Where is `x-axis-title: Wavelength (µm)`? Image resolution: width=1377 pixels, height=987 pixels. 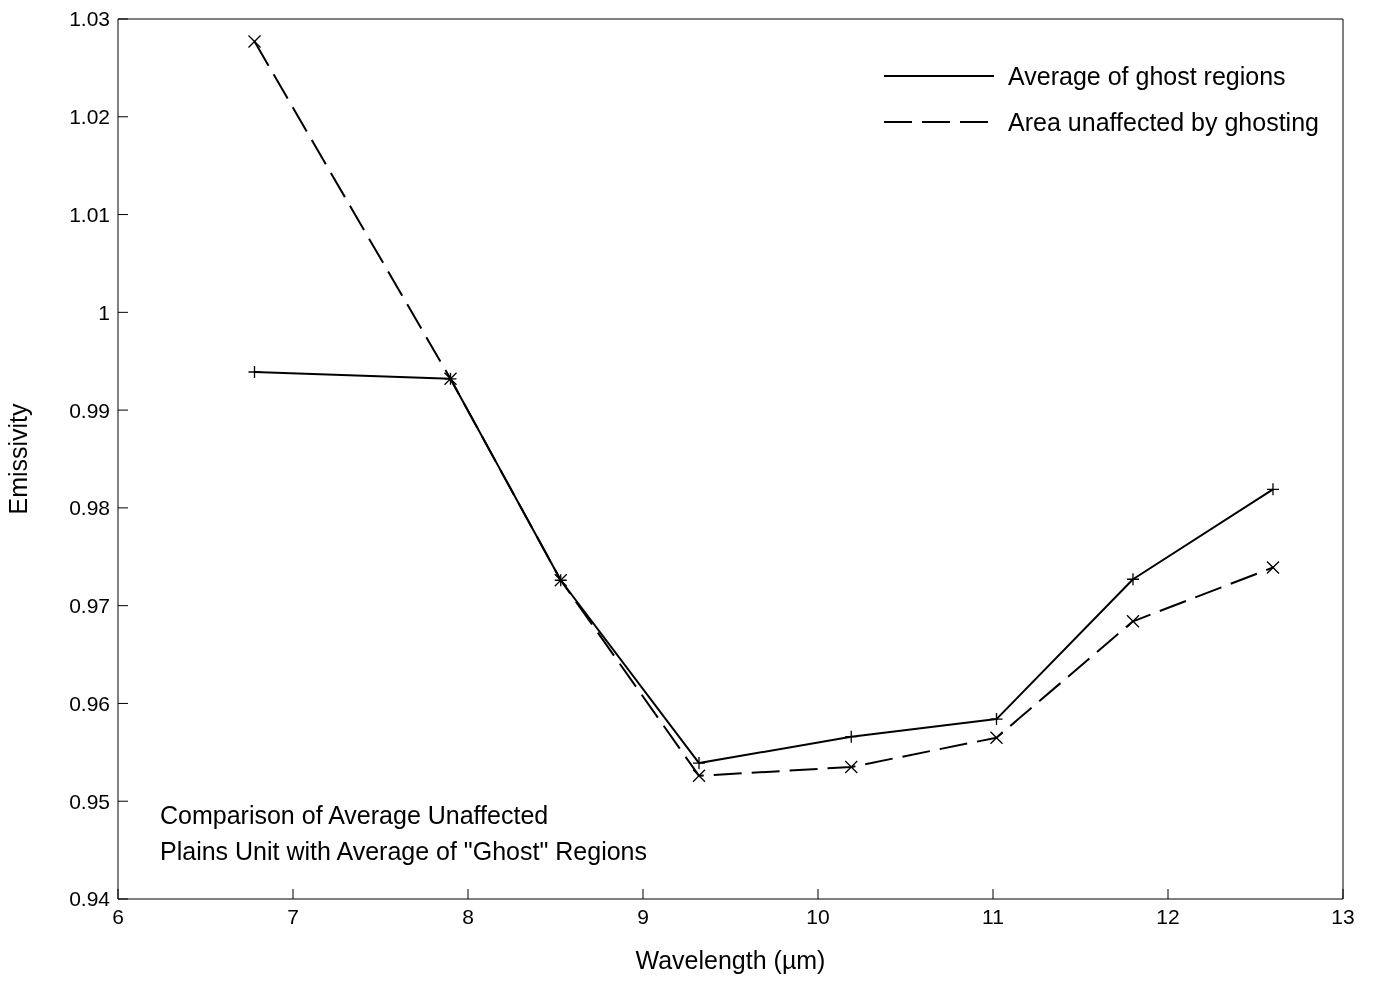 x-axis-title: Wavelength (µm) is located at coordinates (730, 960).